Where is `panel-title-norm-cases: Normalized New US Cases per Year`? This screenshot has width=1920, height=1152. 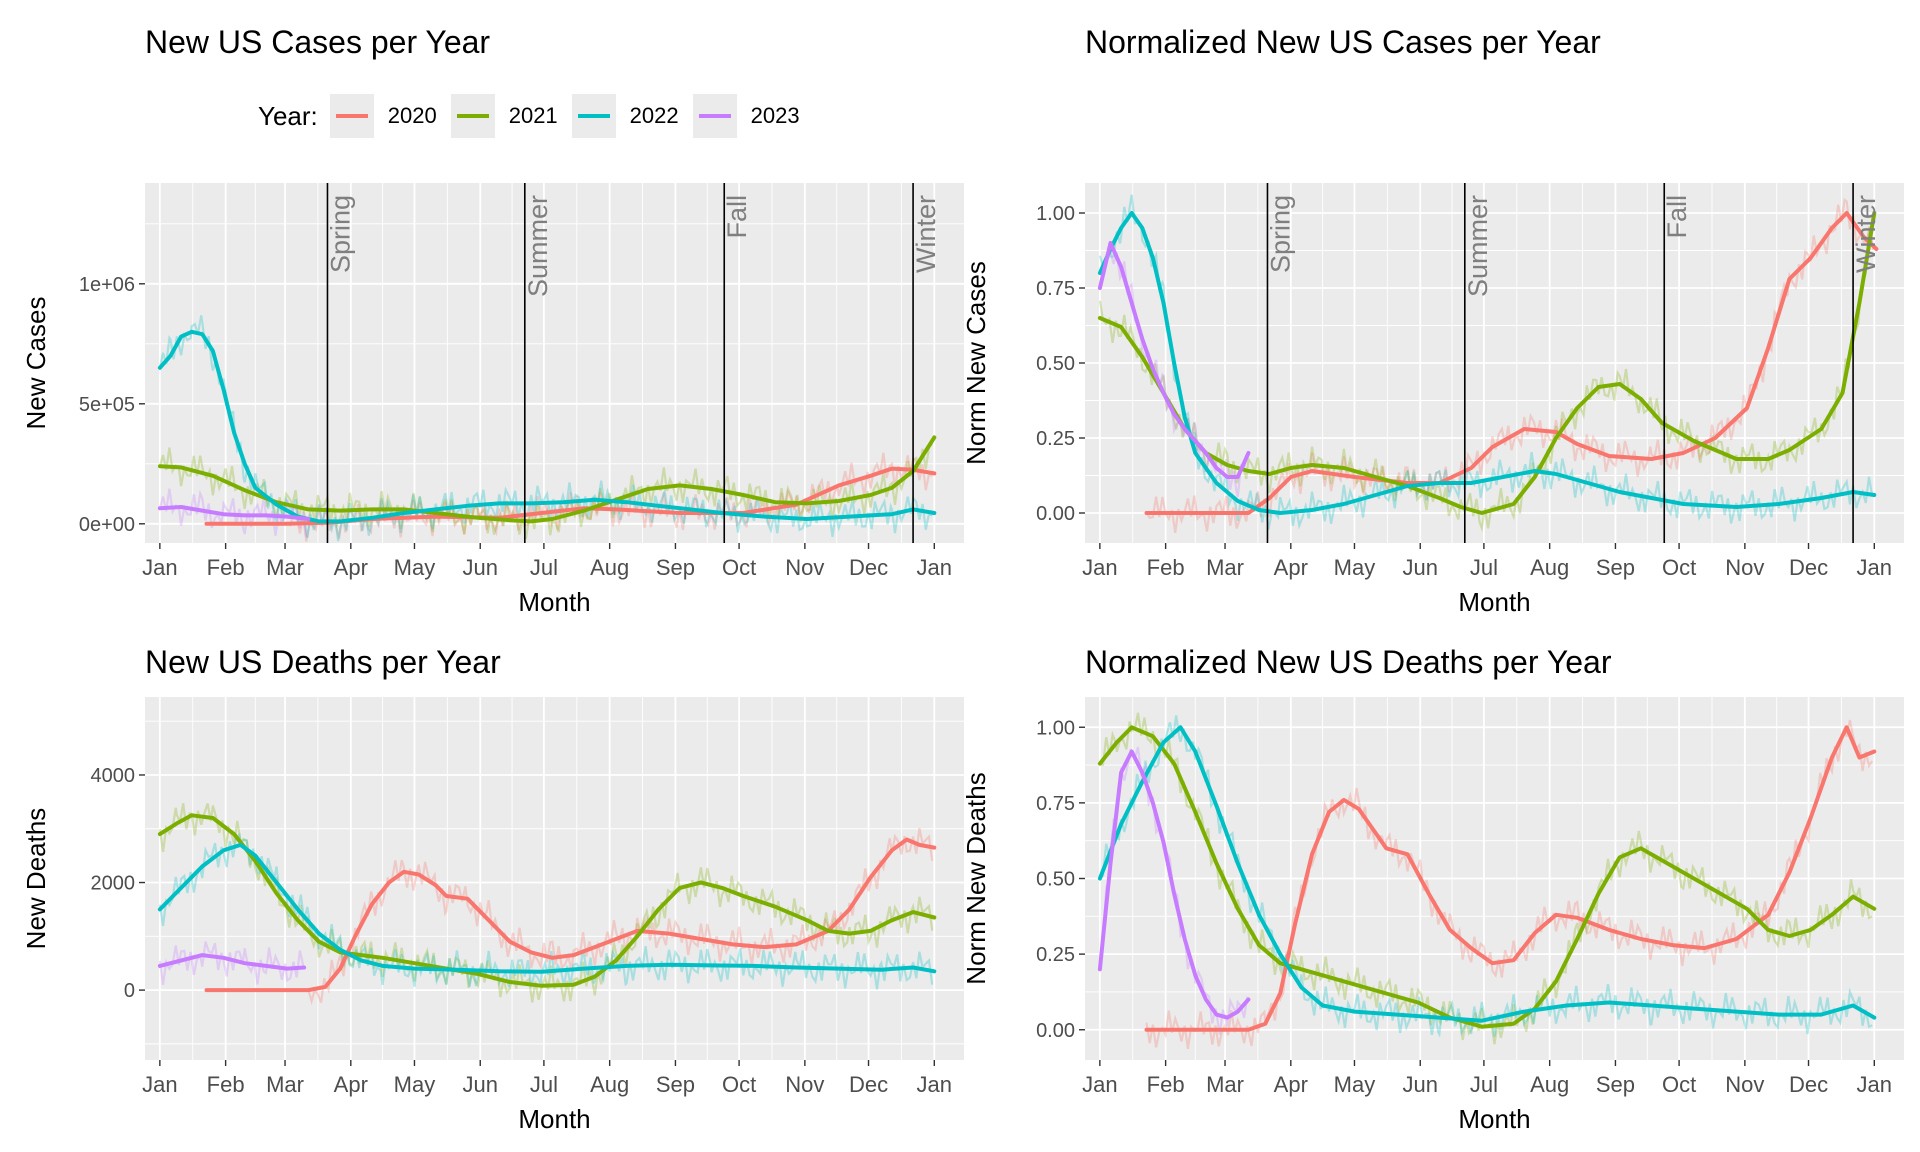 panel-title-norm-cases: Normalized New US Cases per Year is located at coordinates (1343, 42).